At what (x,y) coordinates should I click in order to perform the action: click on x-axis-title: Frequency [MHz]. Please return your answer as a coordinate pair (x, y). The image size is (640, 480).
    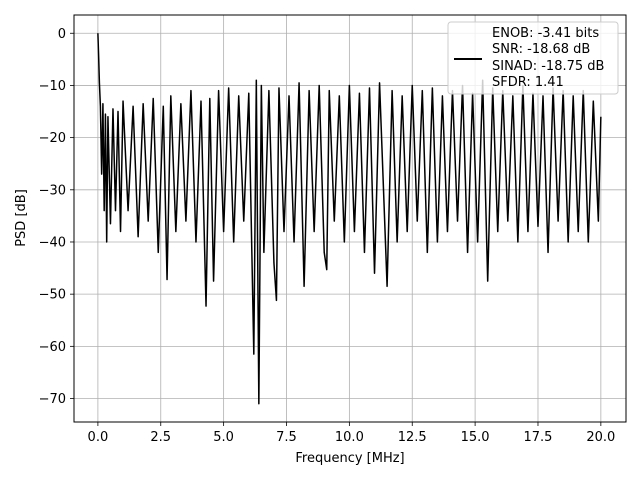
    Looking at the image, I should click on (349, 458).